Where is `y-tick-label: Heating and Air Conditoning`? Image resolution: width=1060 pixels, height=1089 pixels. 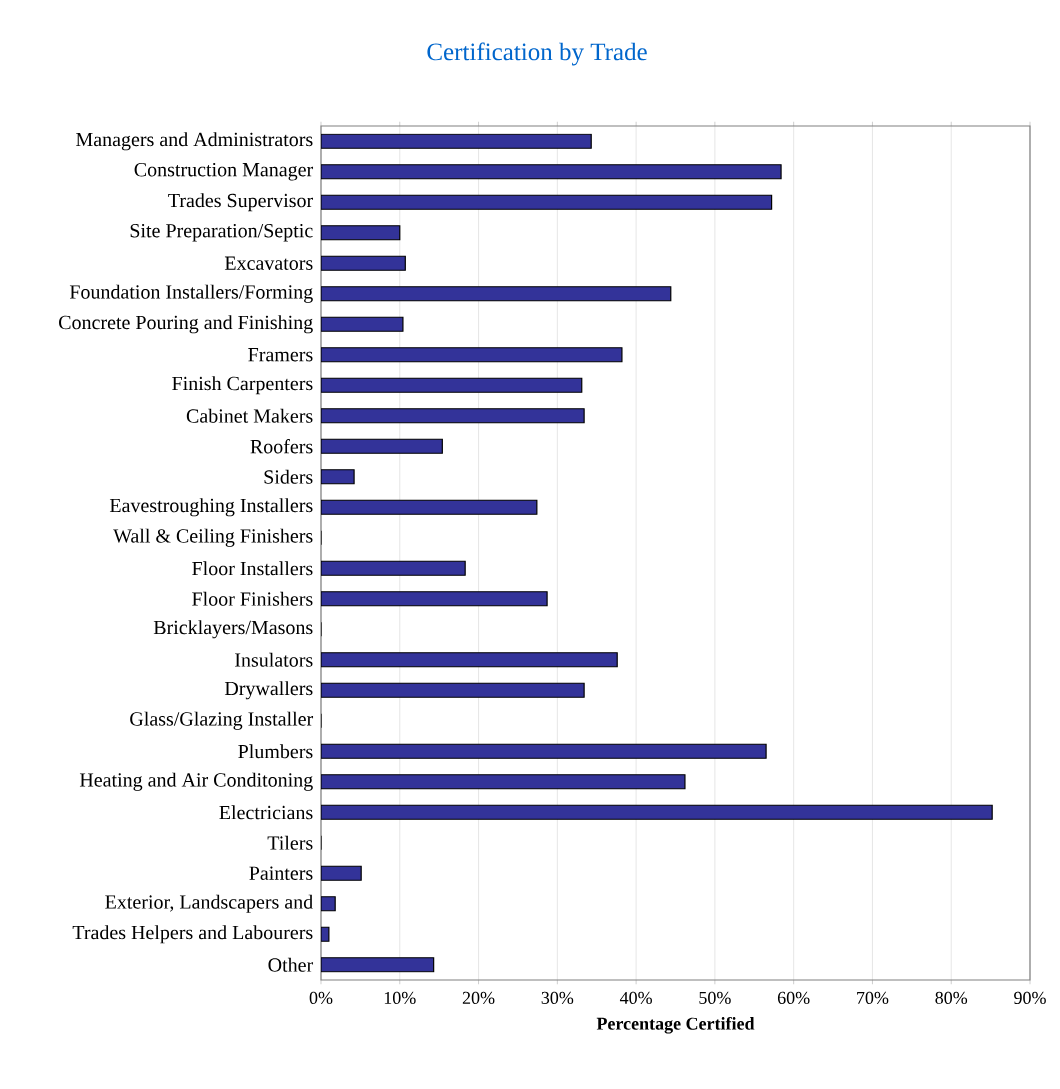
y-tick-label: Heating and Air Conditoning is located at coordinates (196, 781).